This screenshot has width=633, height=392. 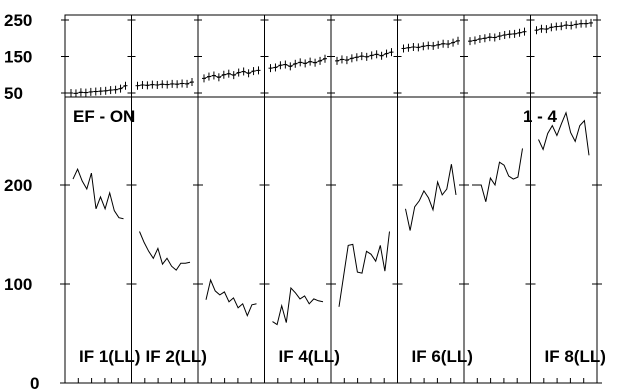 I want to click on top-y-tick-label: 150, so click(x=18, y=57).